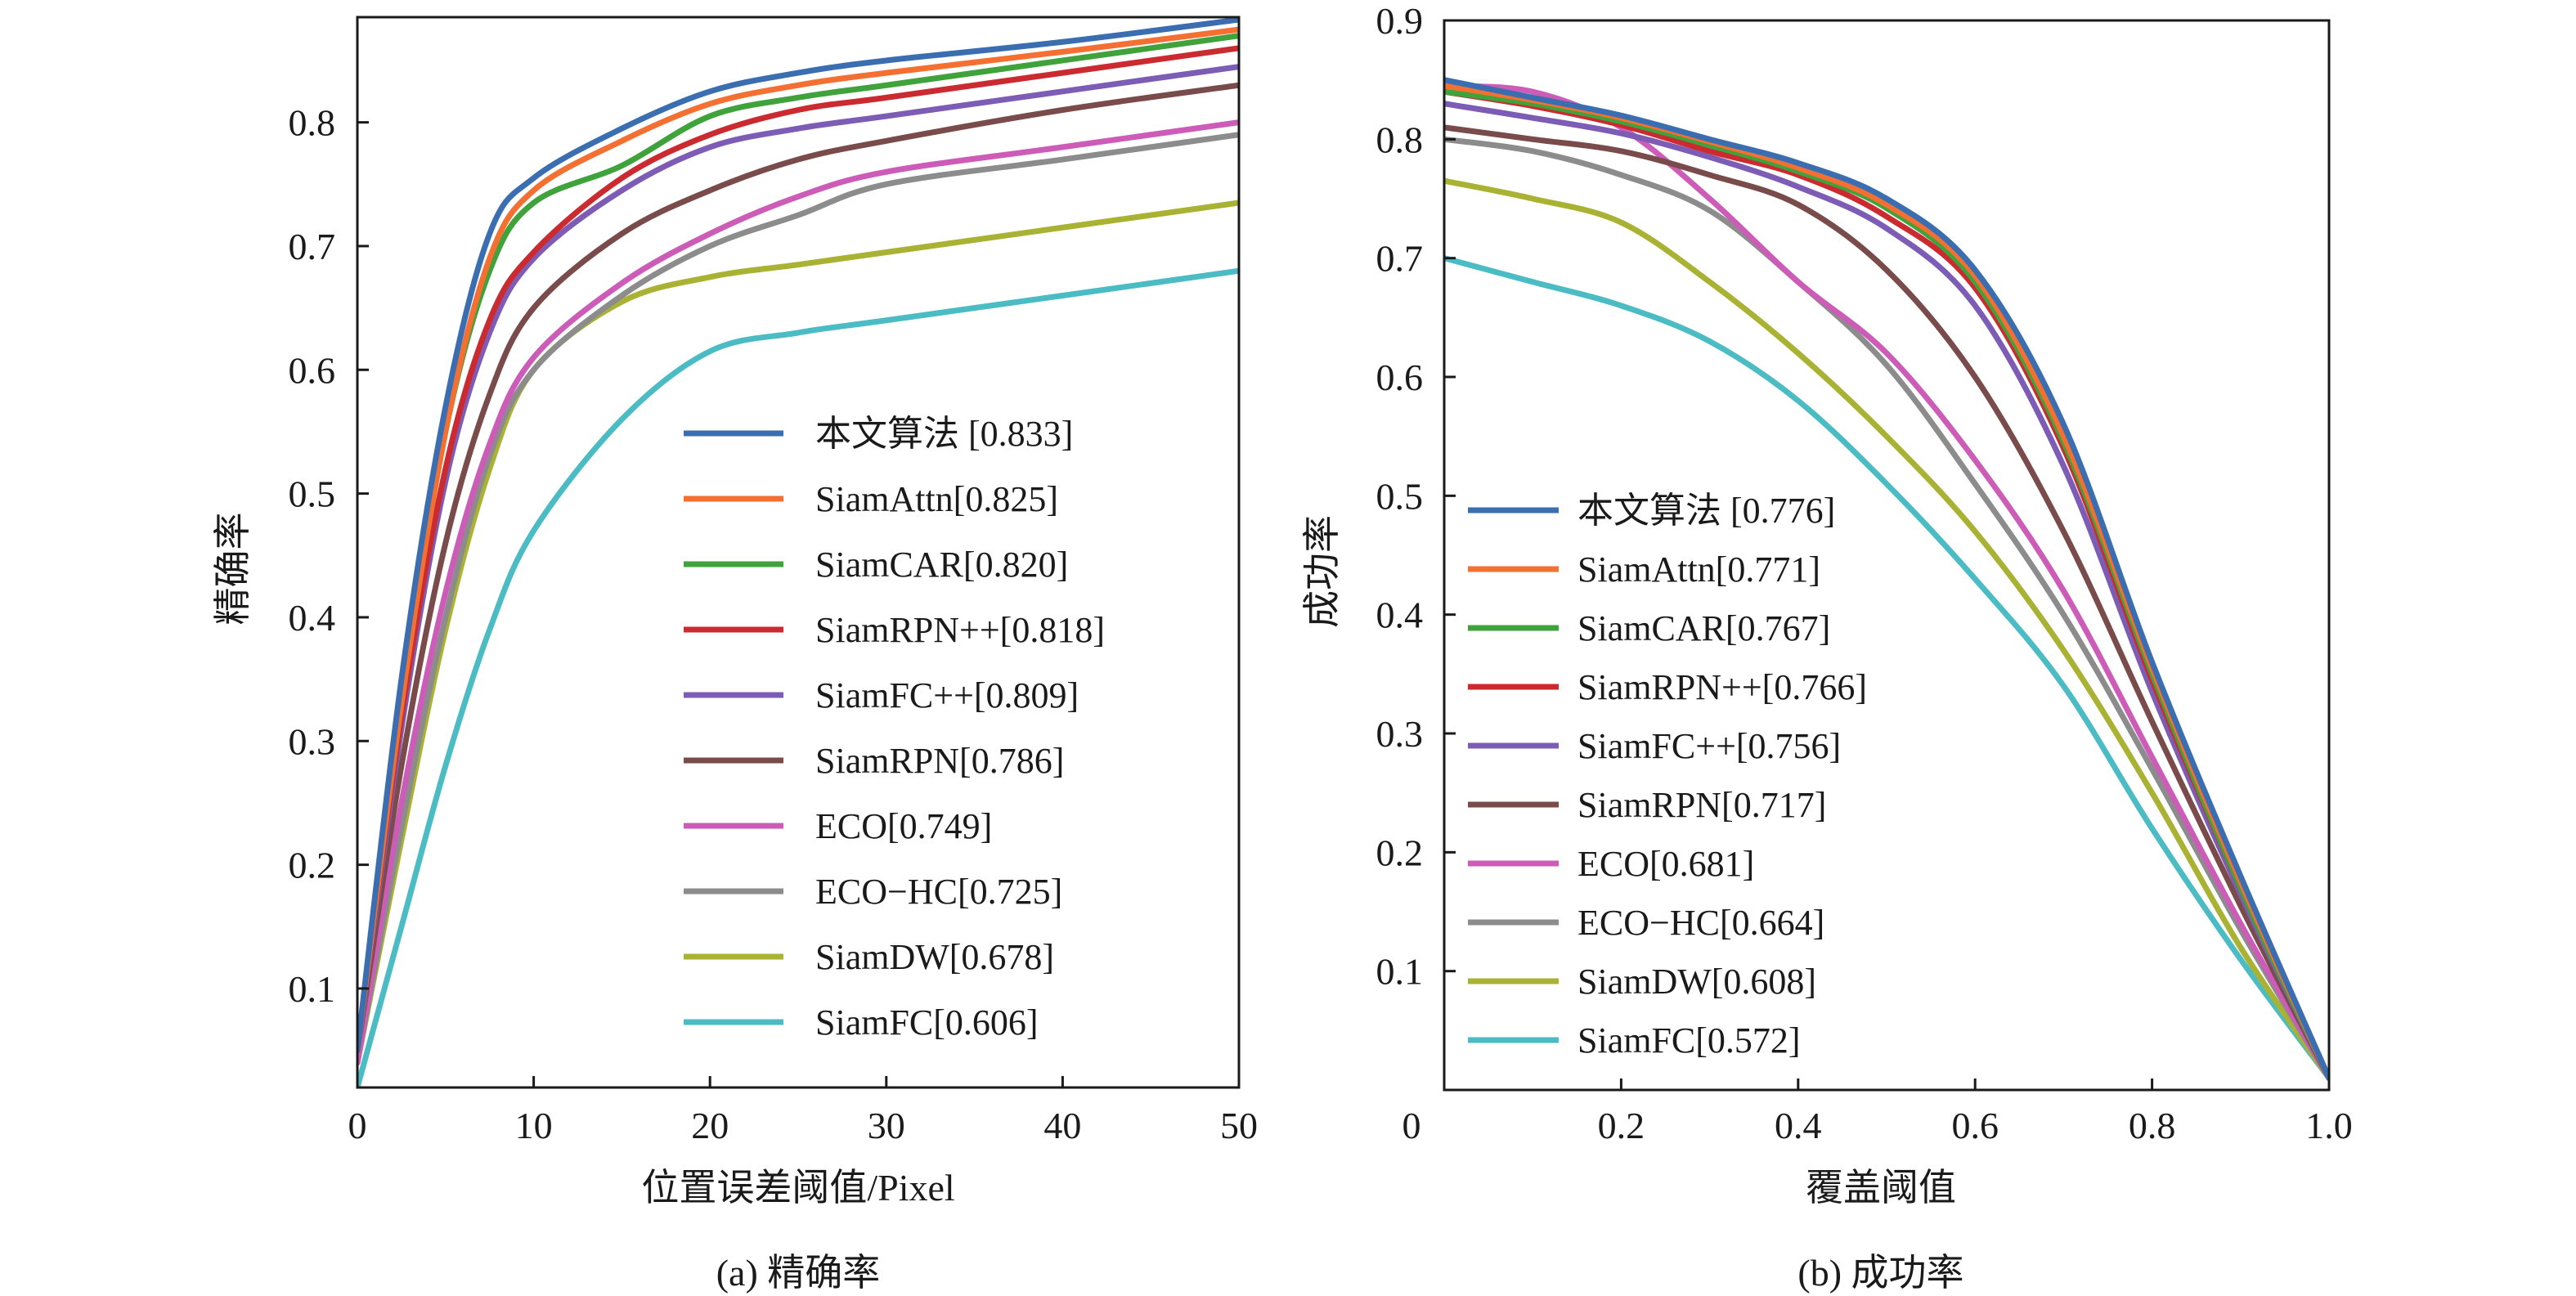  I want to click on precision-legend-item: SiamFC++[0.809], so click(882, 695).